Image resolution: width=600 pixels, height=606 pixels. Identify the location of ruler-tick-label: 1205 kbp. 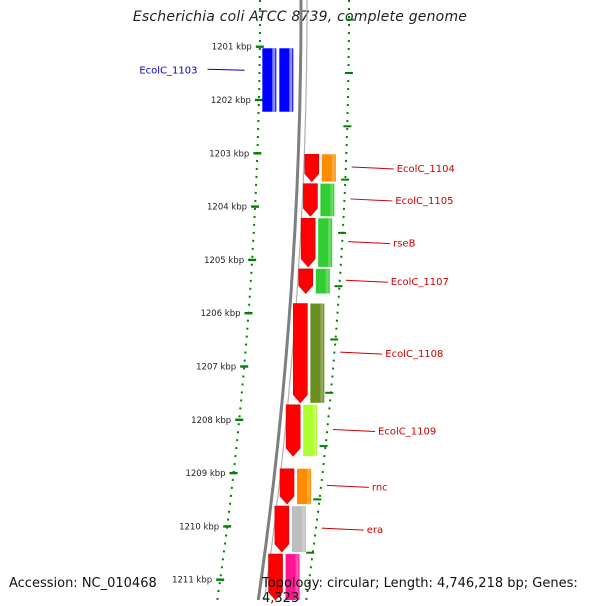
(224, 261).